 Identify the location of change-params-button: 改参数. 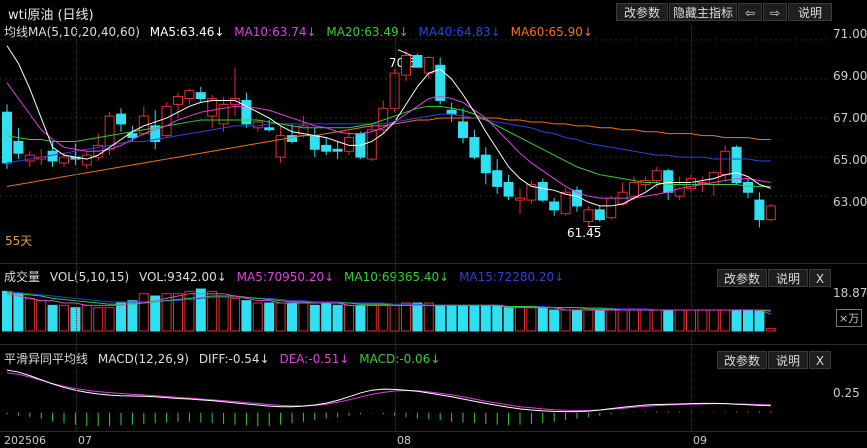
(642, 12).